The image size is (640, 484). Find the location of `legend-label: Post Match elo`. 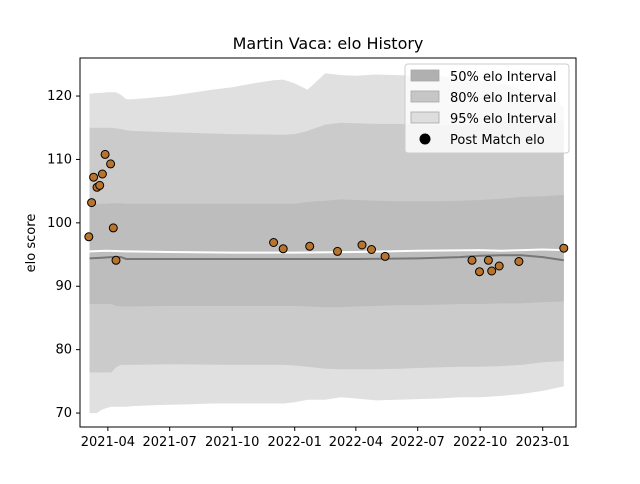

legend-label: Post Match elo is located at coordinates (497, 140).